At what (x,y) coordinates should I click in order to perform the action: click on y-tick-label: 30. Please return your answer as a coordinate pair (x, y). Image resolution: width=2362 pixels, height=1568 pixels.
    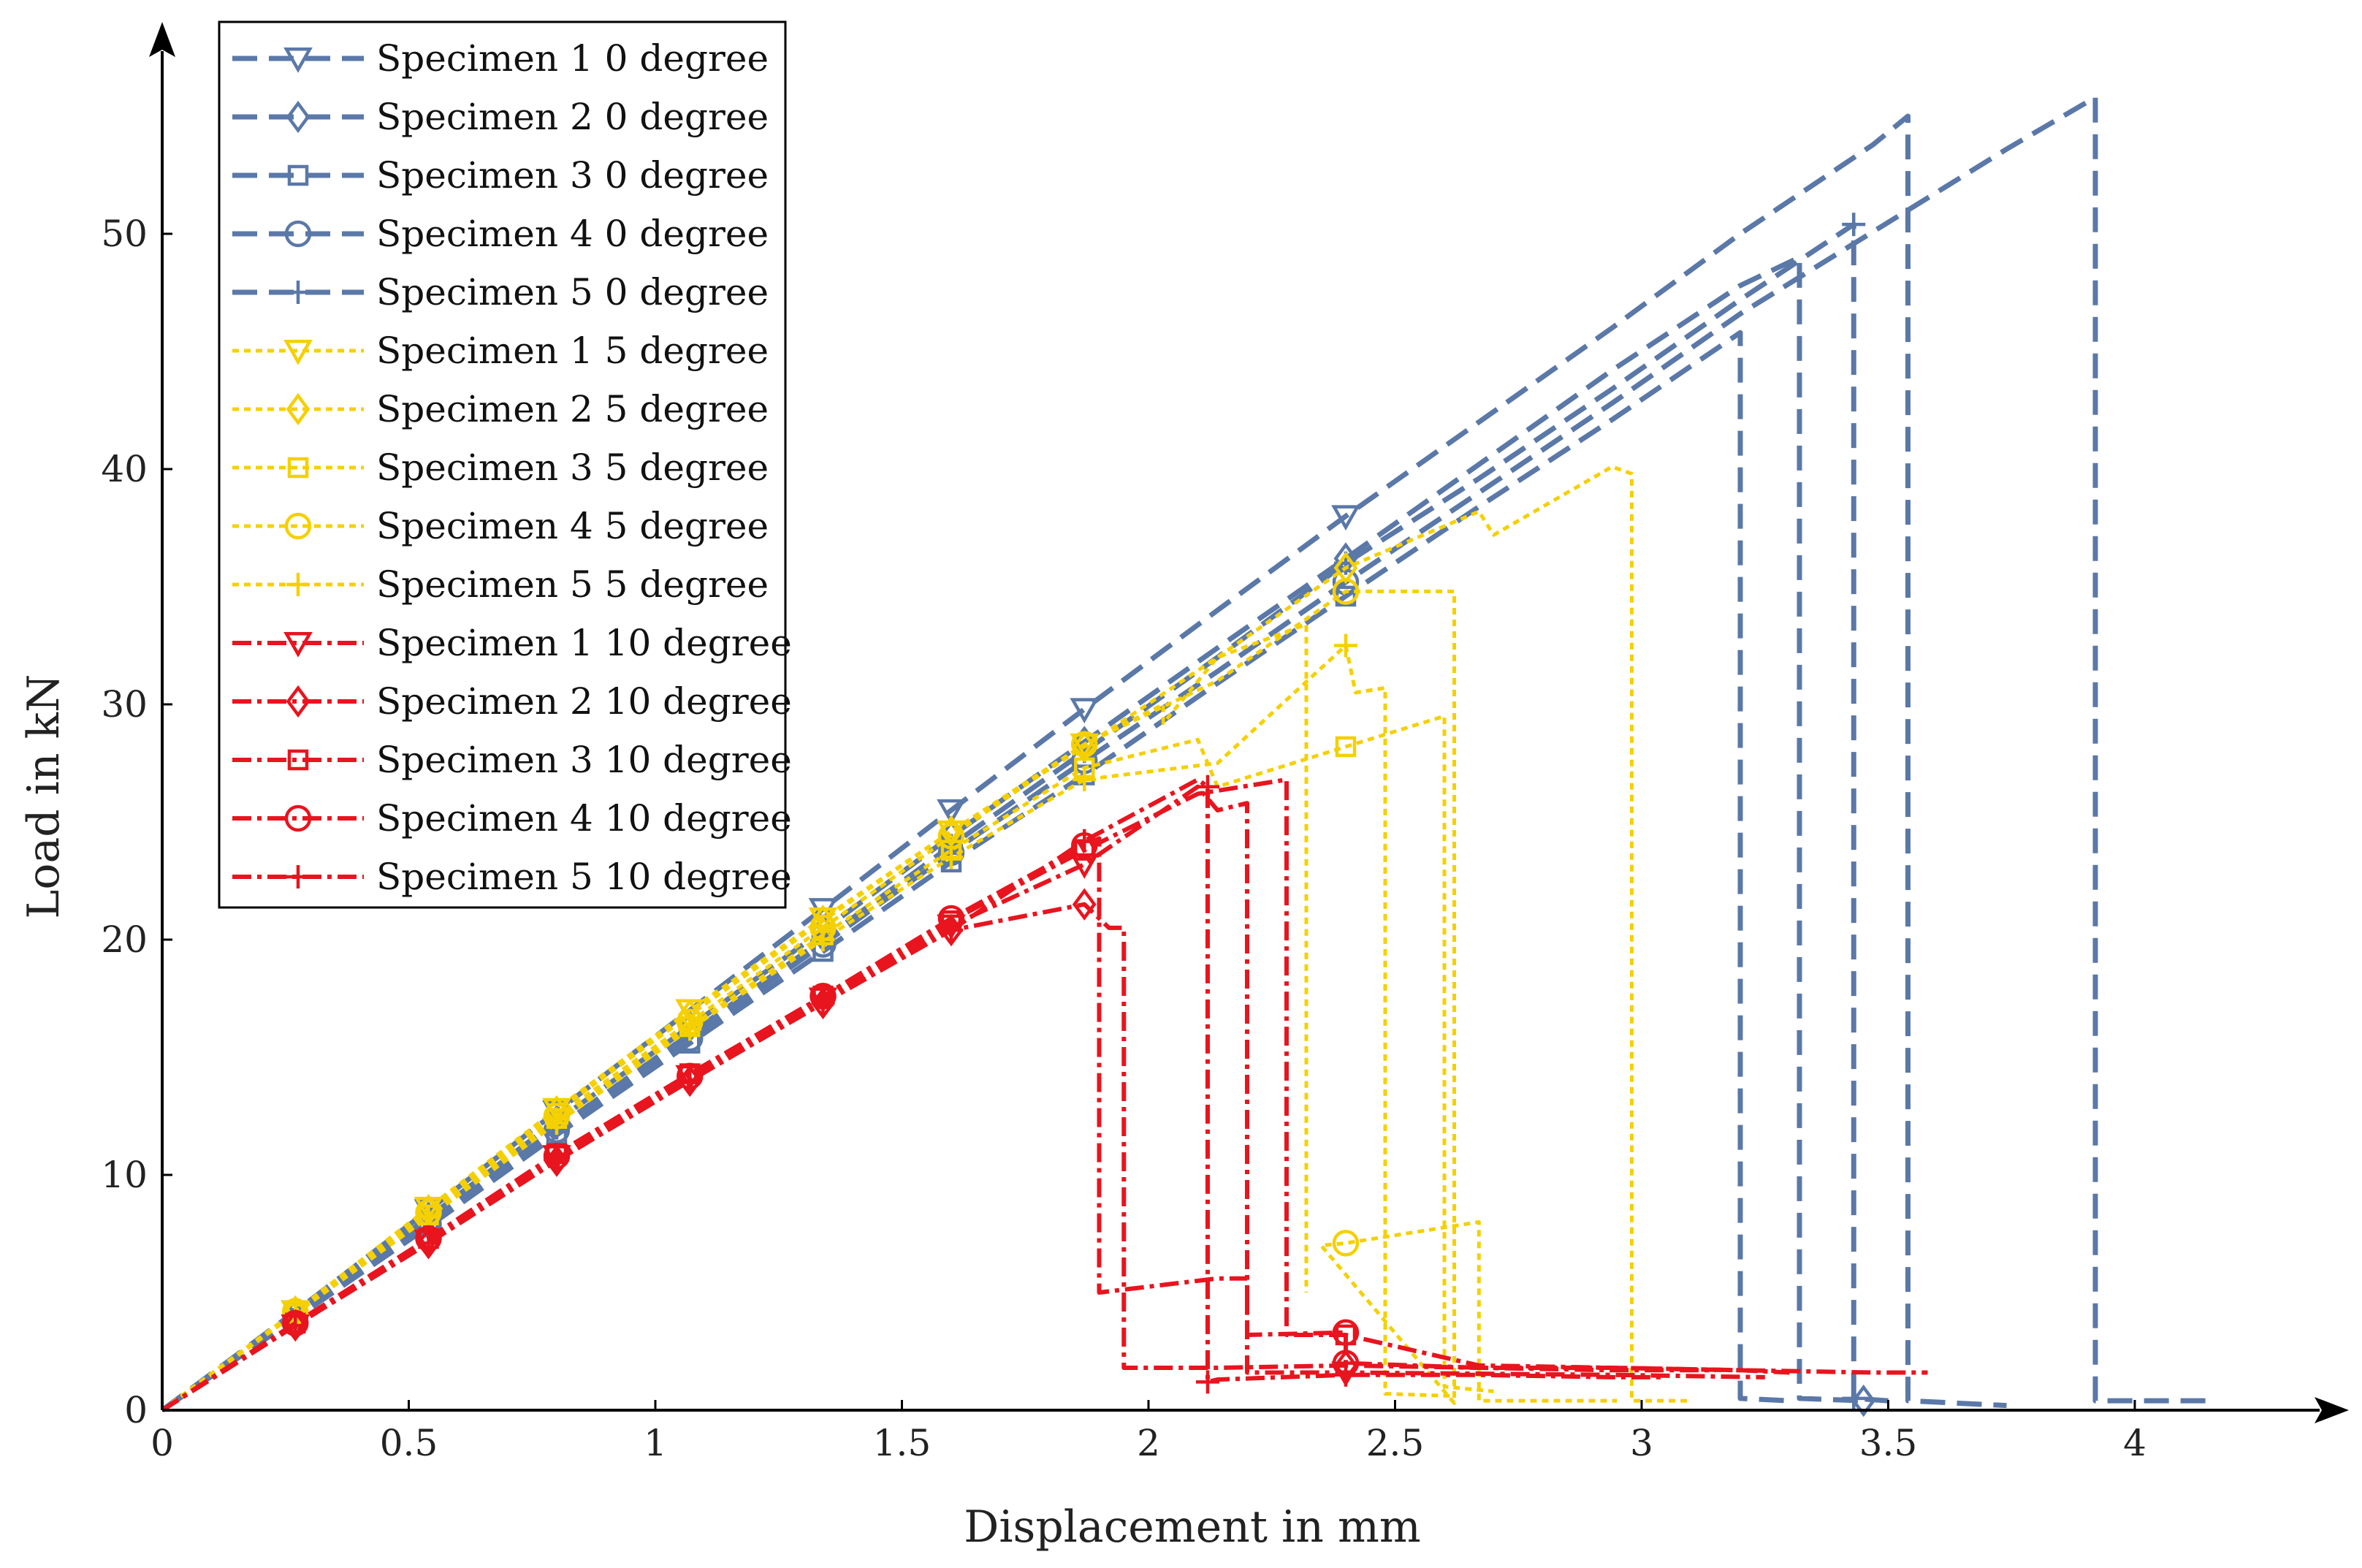
    Looking at the image, I should click on (124, 704).